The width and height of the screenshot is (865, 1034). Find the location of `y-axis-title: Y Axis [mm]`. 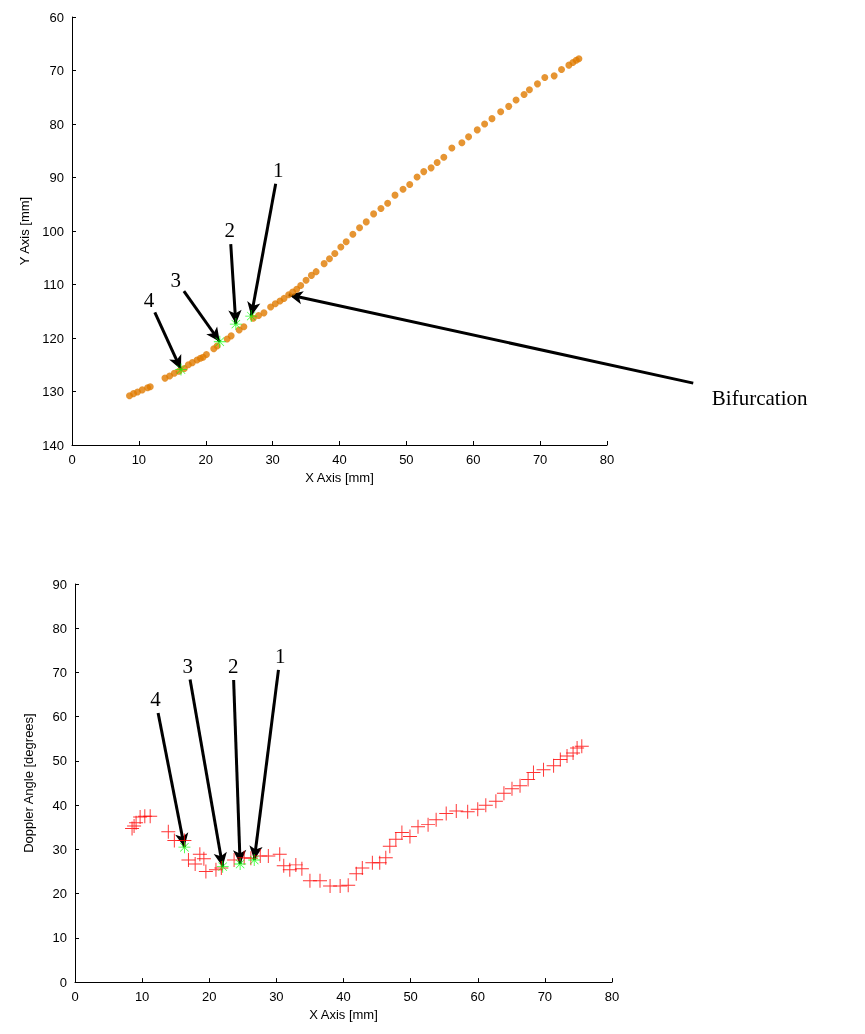

y-axis-title: Y Axis [mm] is located at coordinates (25, 231).